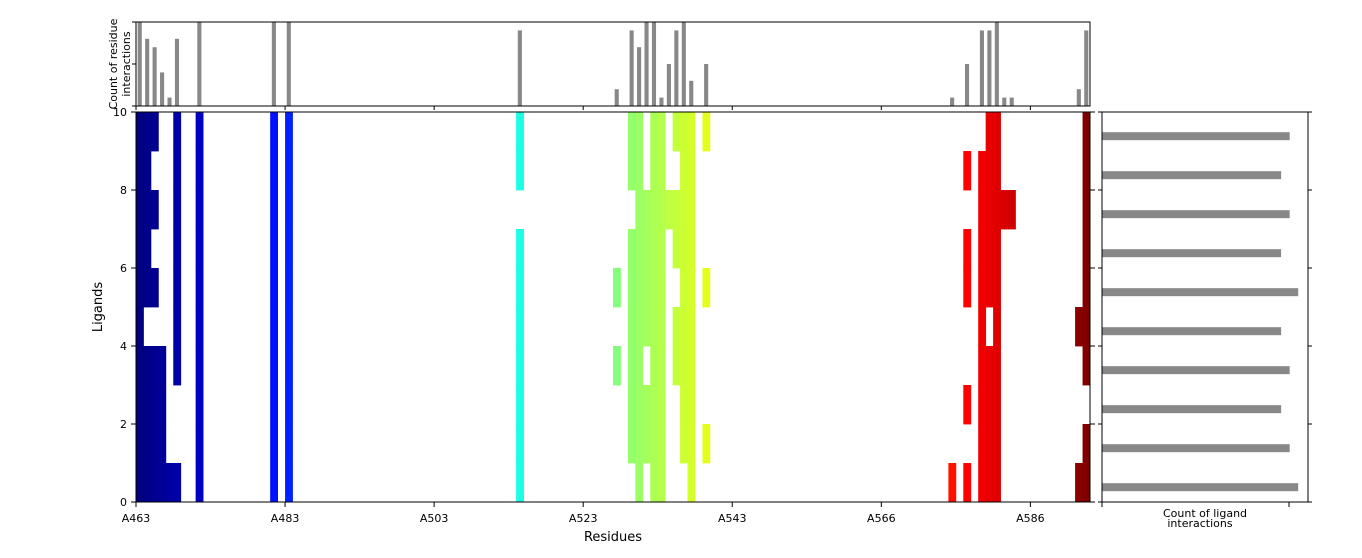  Describe the element at coordinates (123, 502) in the screenshot. I see `heatmap-y-tick-label: 0` at that location.